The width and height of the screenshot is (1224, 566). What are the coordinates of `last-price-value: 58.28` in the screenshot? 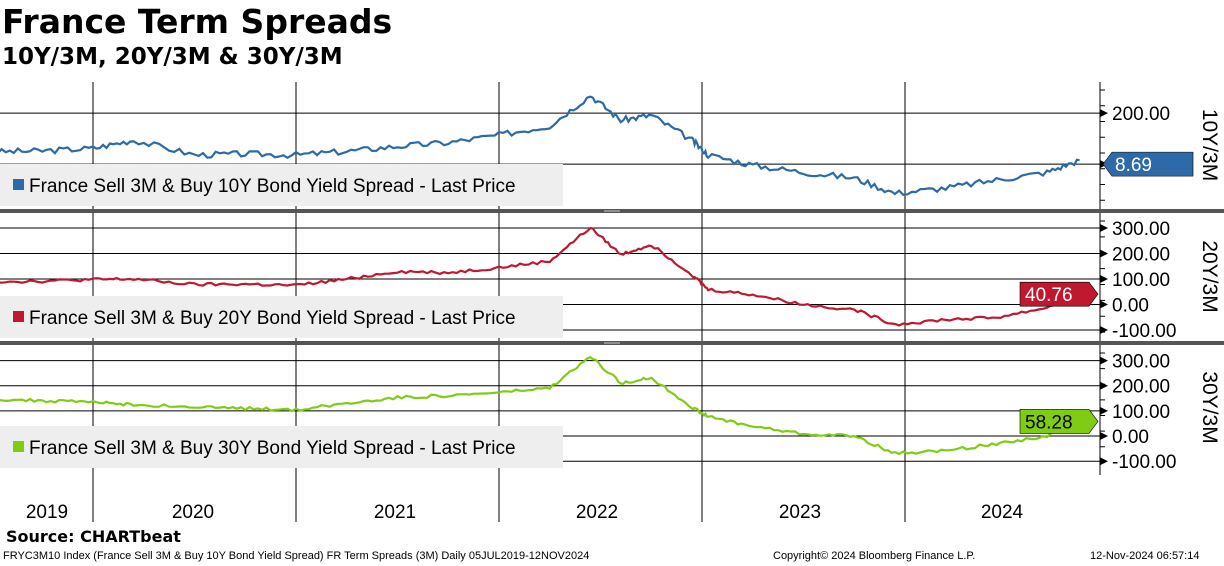 It's located at (1049, 422).